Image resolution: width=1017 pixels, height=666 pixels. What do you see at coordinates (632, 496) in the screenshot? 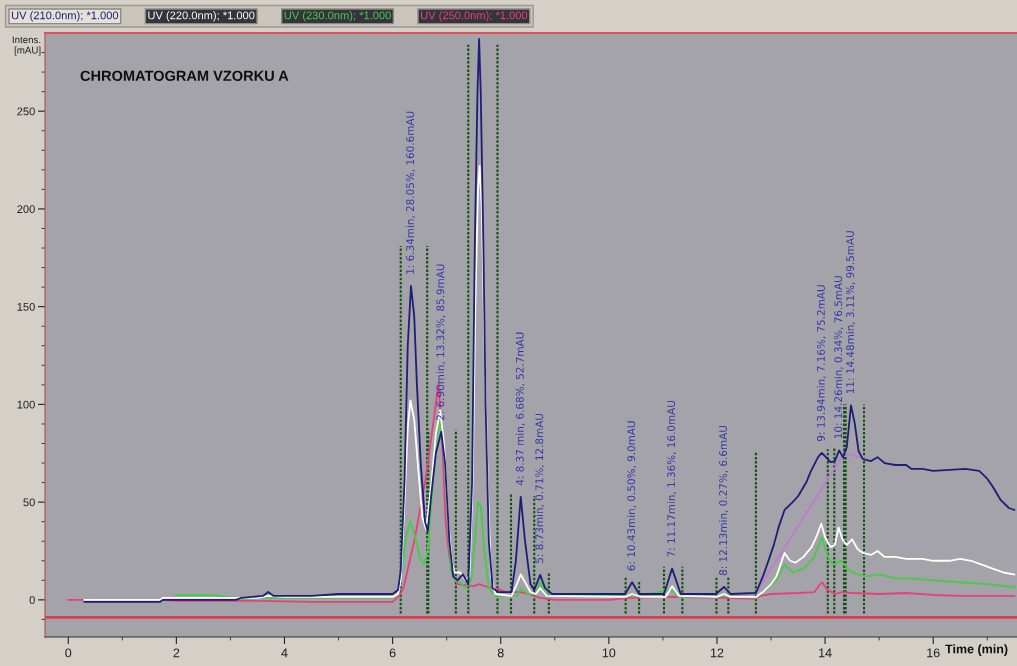
I see `annotation: 6: 10.43min, 0.50%, 9.0mAU` at bounding box center [632, 496].